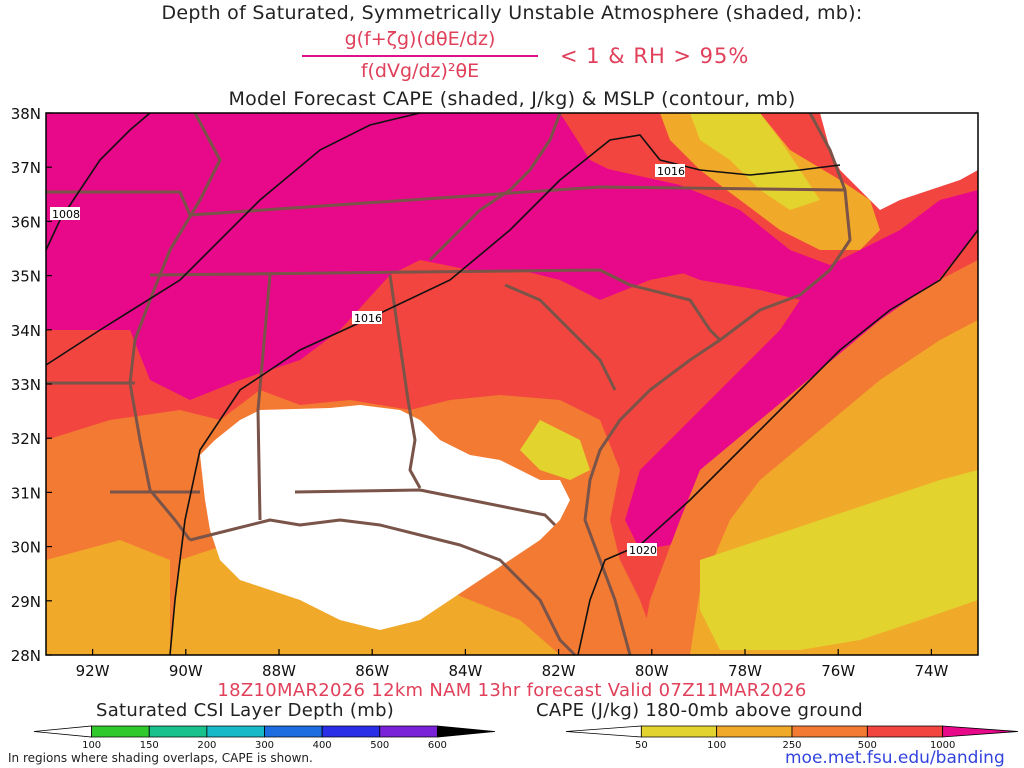 This screenshot has height=768, width=1024. Describe the element at coordinates (745, 671) in the screenshot. I see `lon-label: 78W` at that location.